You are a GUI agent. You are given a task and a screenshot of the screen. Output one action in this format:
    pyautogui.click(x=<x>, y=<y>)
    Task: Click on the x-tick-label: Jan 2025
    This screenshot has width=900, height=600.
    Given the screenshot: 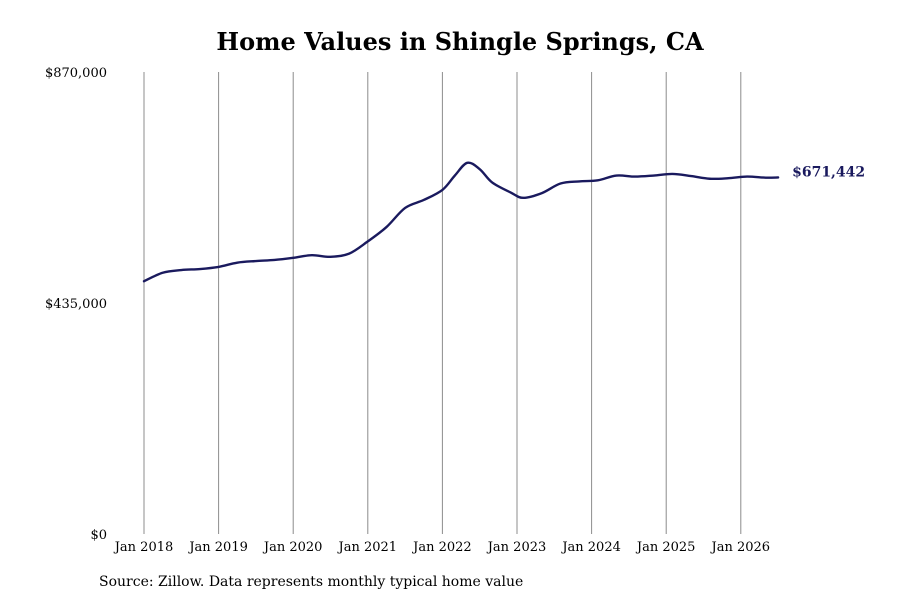 What is the action you would take?
    pyautogui.click(x=665, y=547)
    